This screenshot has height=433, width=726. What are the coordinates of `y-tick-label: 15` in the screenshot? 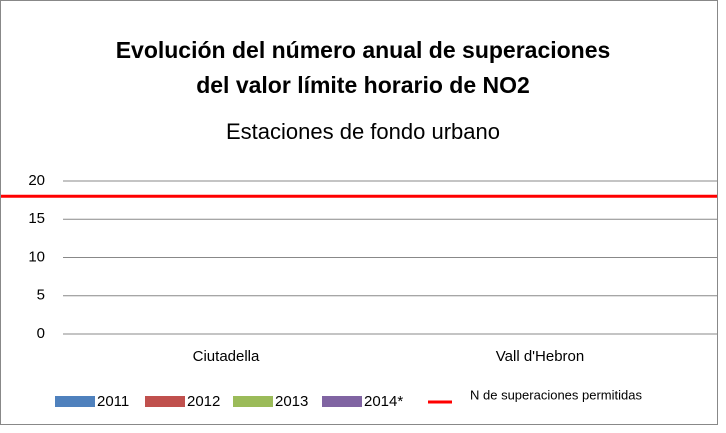 It's located at (36, 218).